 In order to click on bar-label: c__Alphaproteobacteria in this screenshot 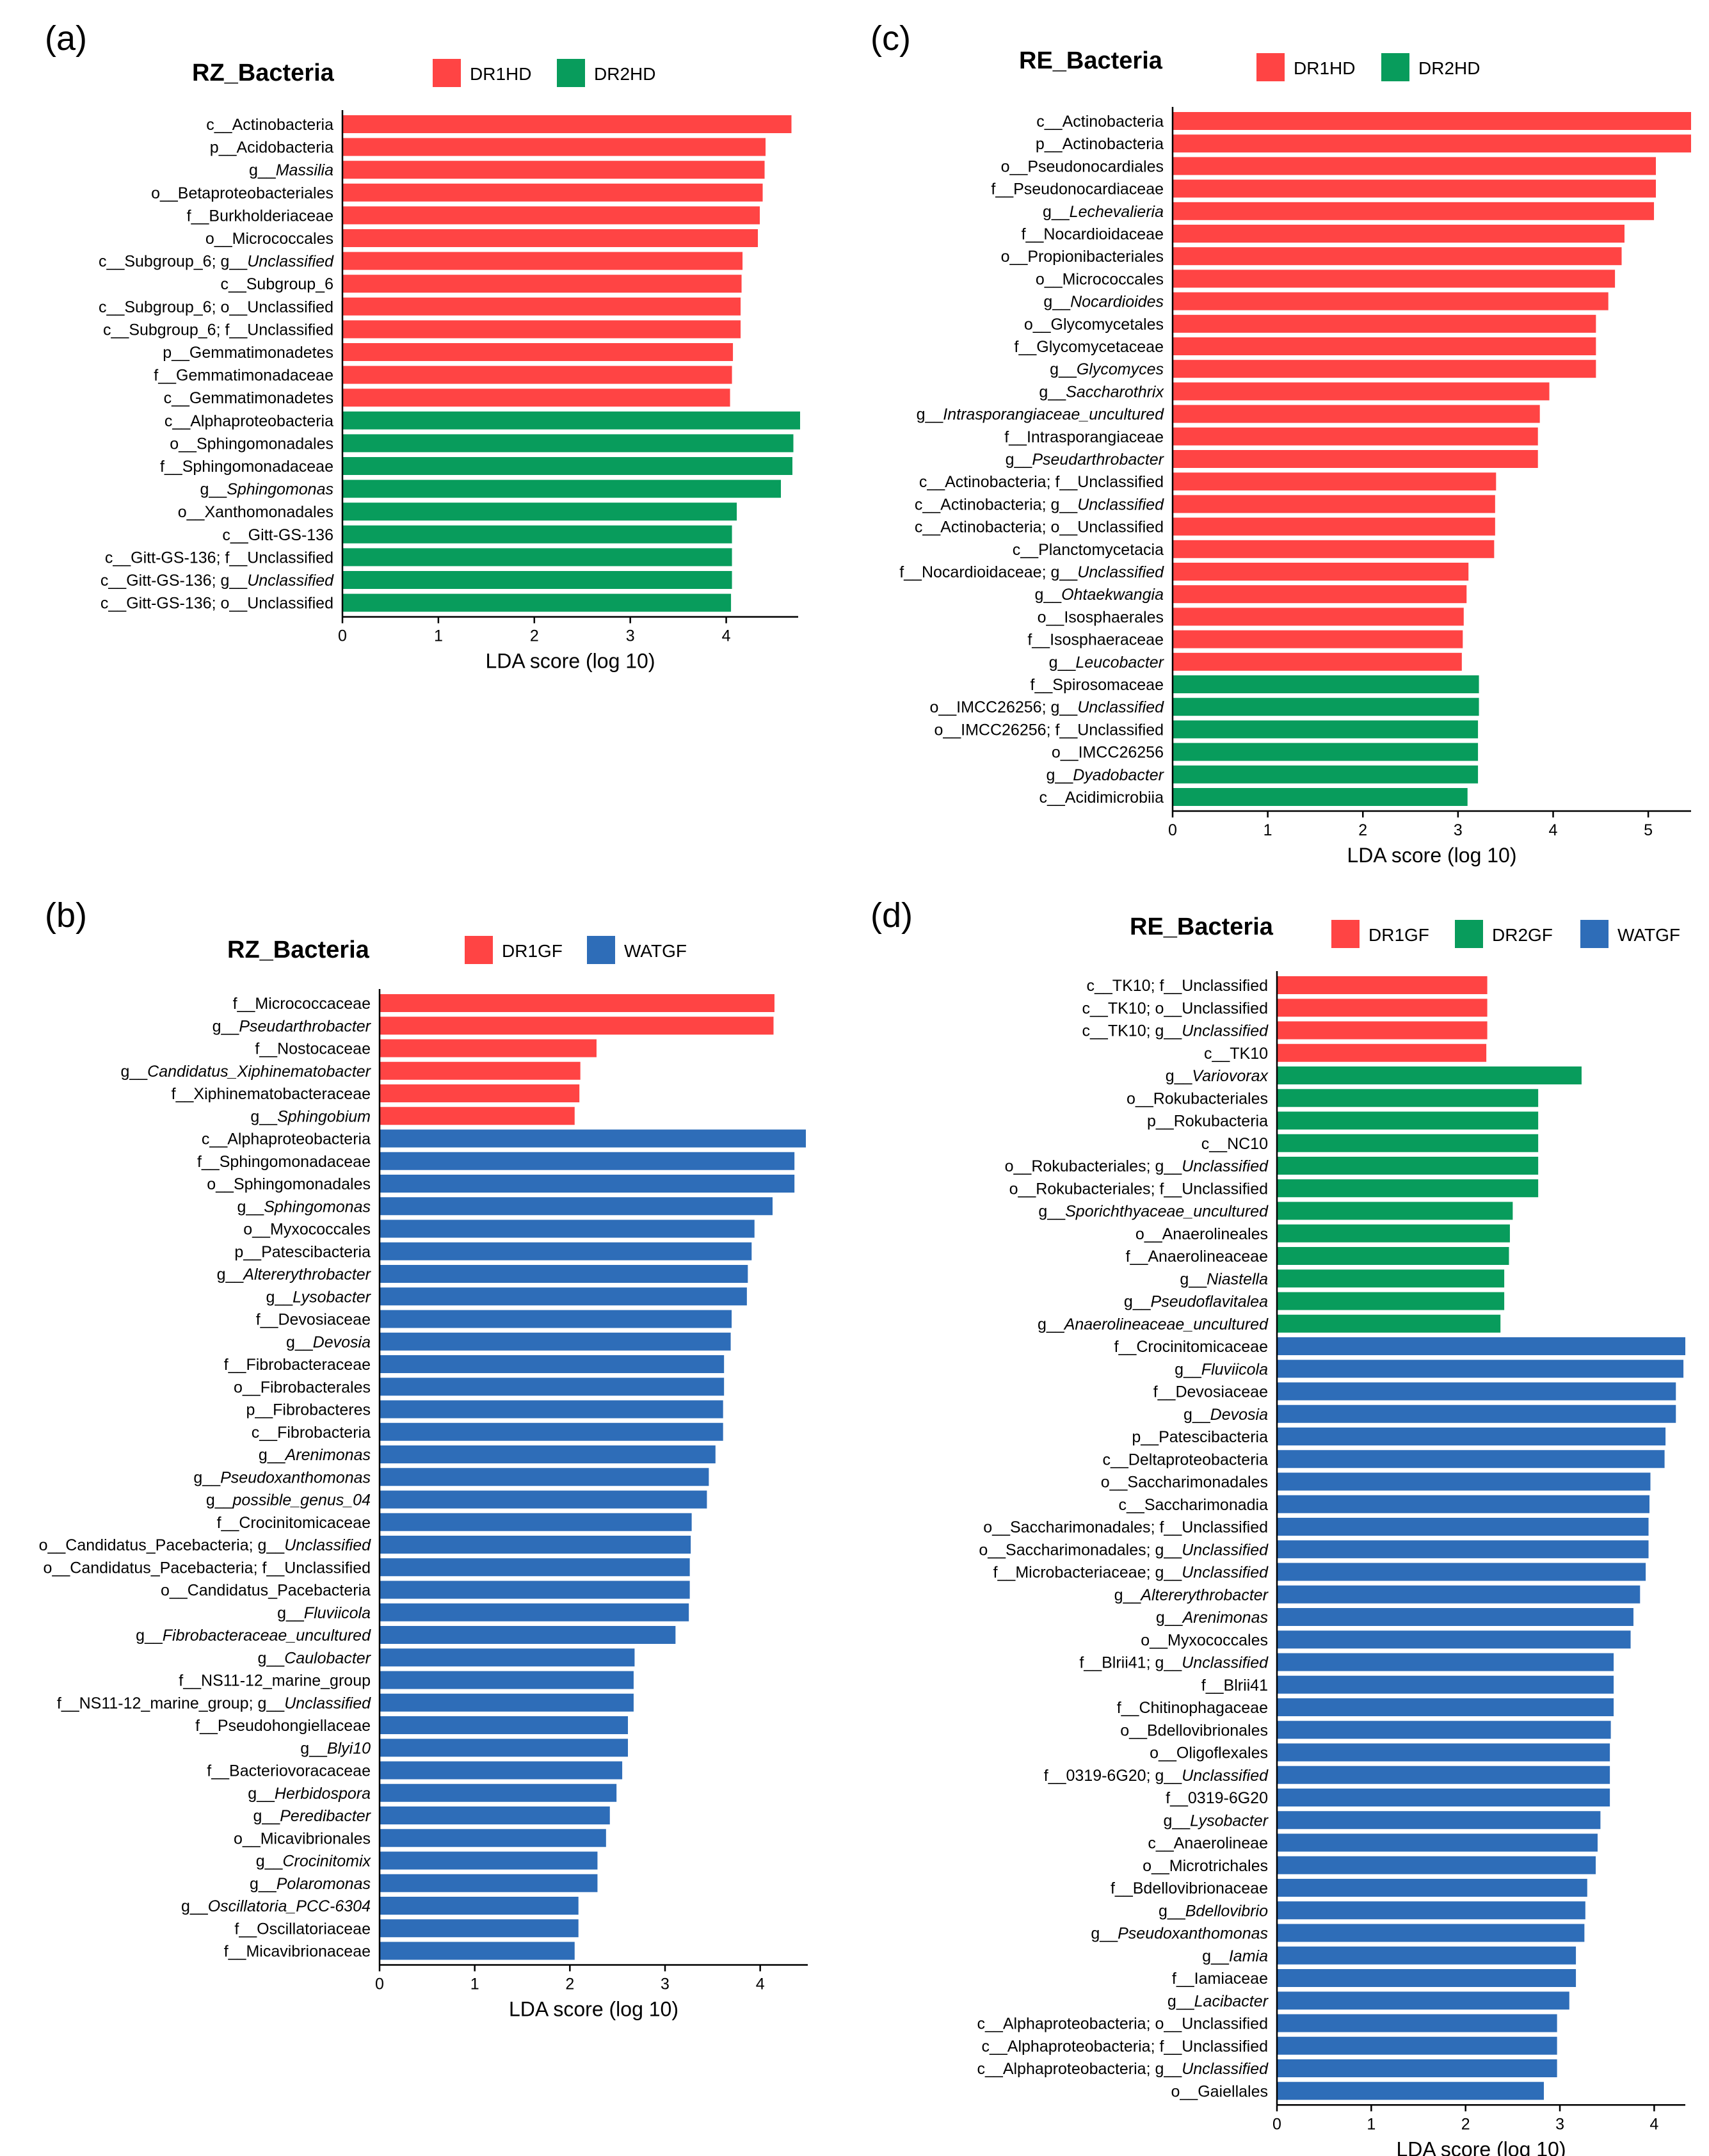, I will do `click(286, 1139)`.